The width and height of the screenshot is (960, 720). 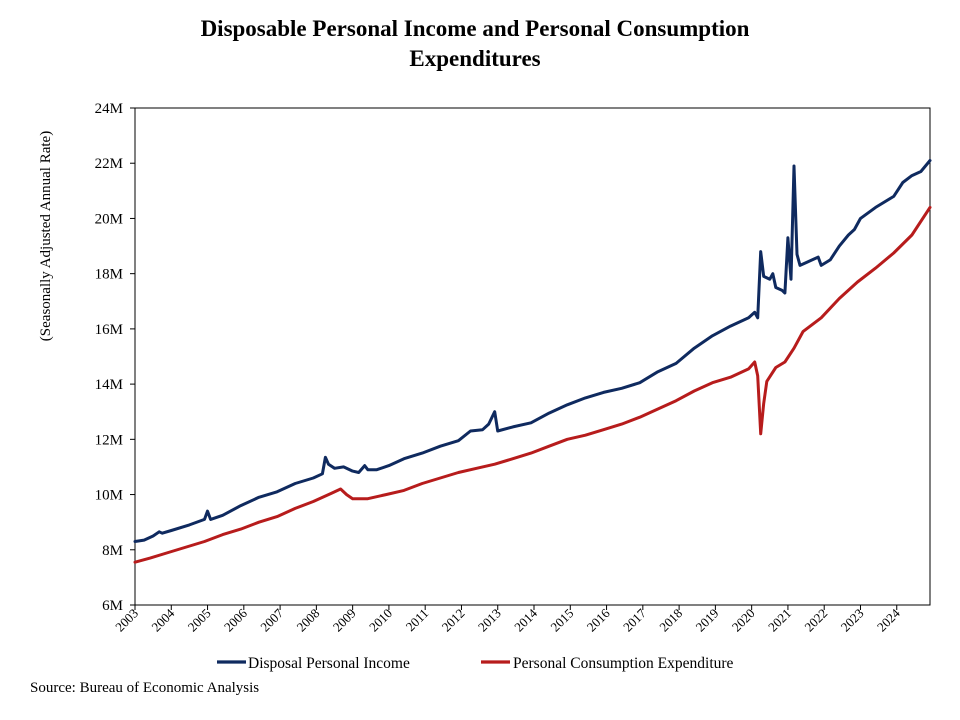 I want to click on x-tick-label: 2013, so click(x=489, y=620).